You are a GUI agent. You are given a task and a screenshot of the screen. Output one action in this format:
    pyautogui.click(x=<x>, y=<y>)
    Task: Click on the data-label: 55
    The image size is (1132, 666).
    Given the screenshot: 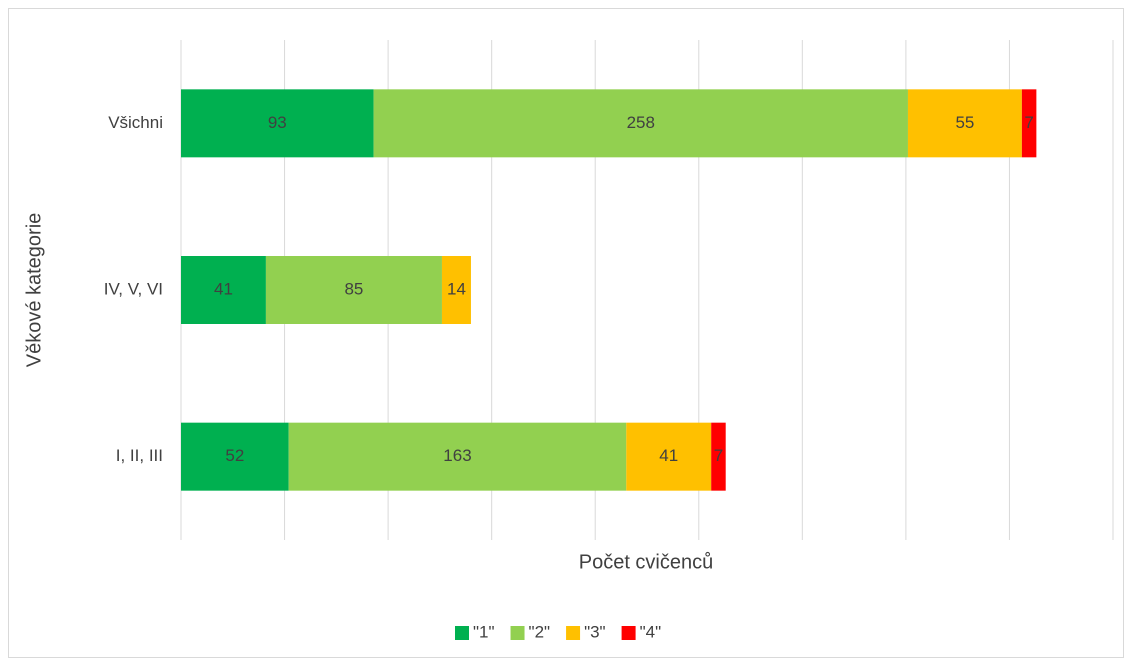 What is the action you would take?
    pyautogui.click(x=964, y=122)
    